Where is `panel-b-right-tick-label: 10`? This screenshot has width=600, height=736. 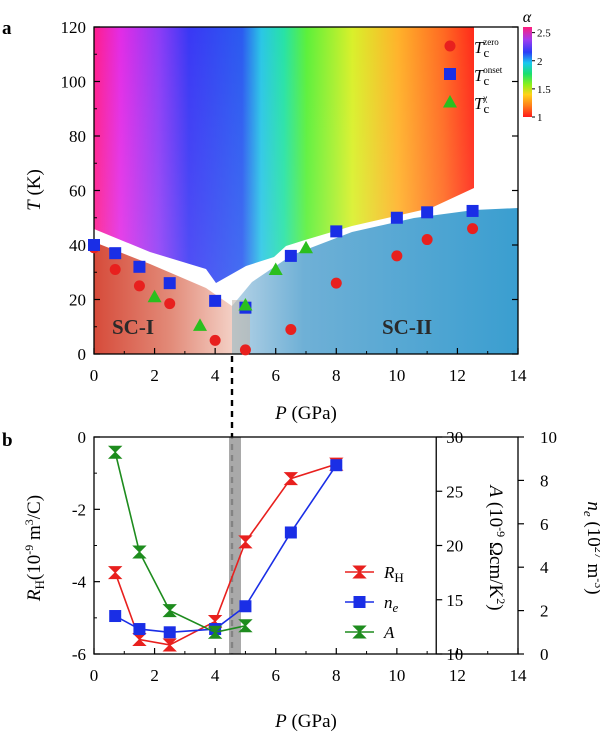
panel-b-right-tick-label: 10 is located at coordinates (548, 437).